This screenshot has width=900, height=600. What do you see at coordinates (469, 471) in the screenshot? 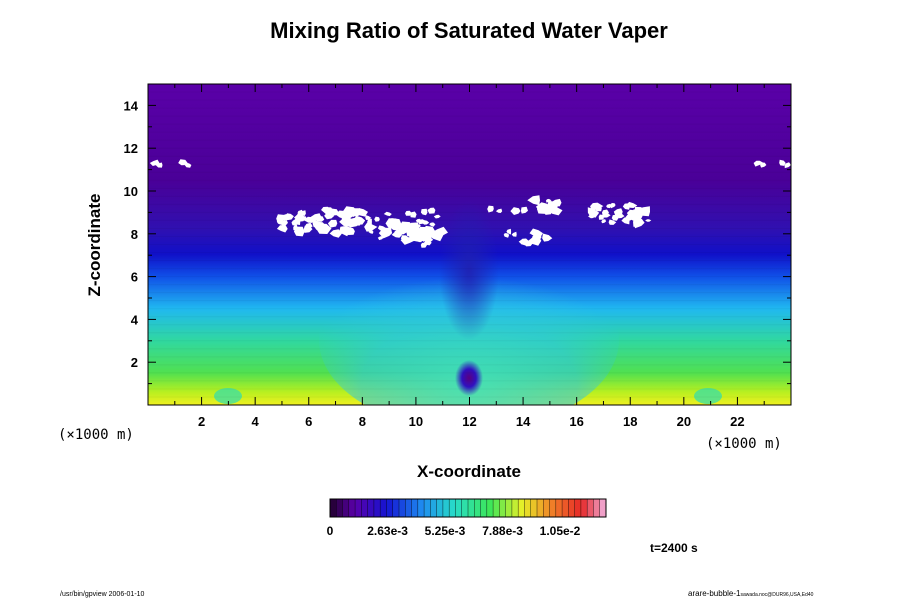
I see `x-axis-label: X-coordinate` at bounding box center [469, 471].